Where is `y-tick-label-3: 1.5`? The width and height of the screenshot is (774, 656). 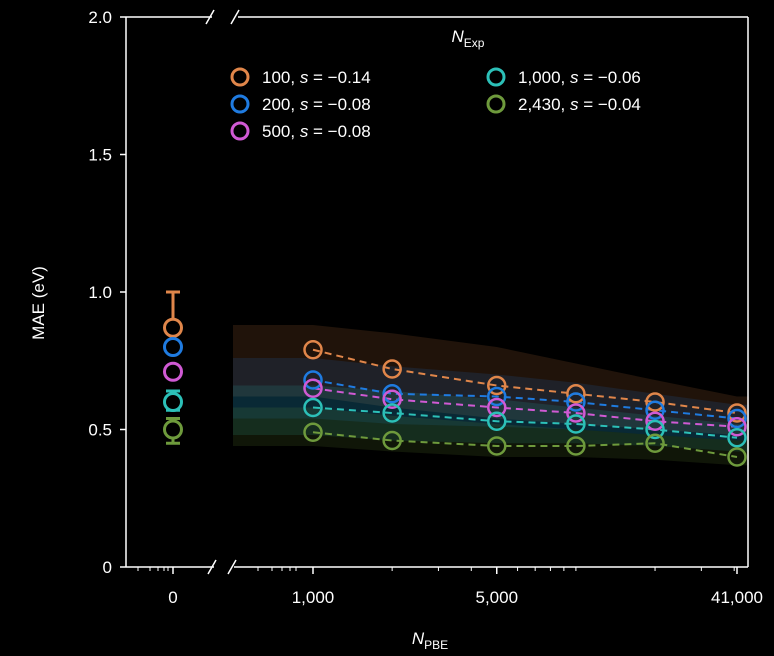 y-tick-label-3: 1.5 is located at coordinates (100, 155).